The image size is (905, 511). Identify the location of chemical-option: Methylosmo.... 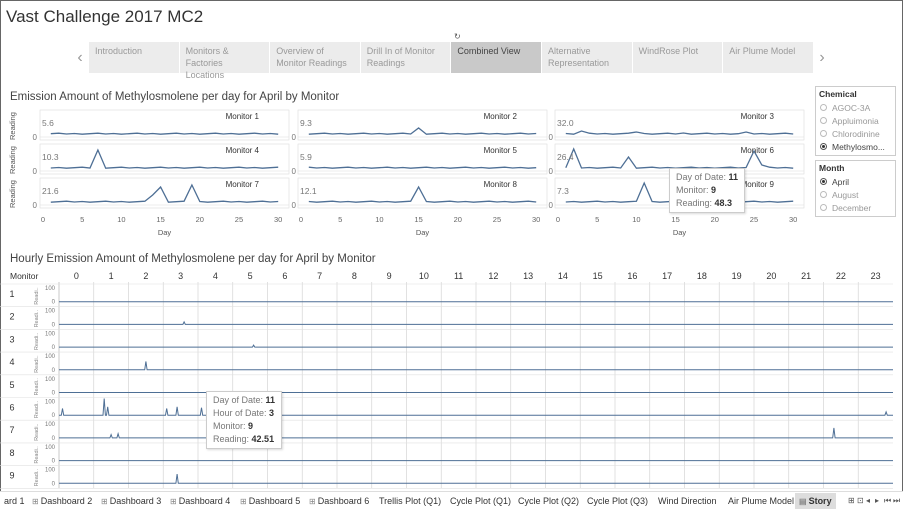
(855, 146).